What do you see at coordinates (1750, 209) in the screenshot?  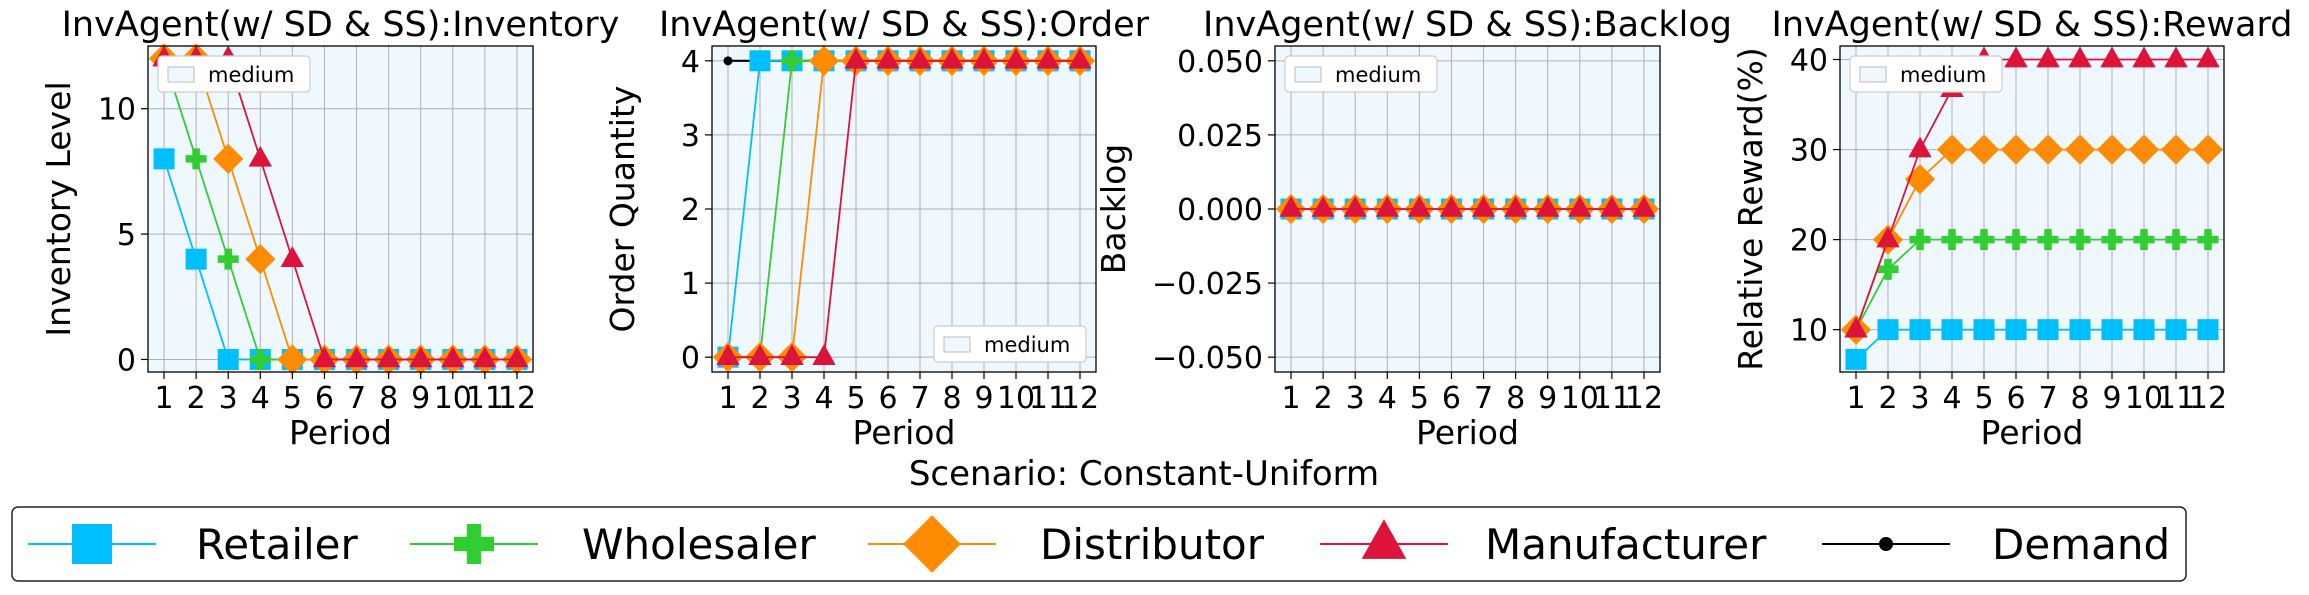 I see `y-axis-label: Relative Reward(%)` at bounding box center [1750, 209].